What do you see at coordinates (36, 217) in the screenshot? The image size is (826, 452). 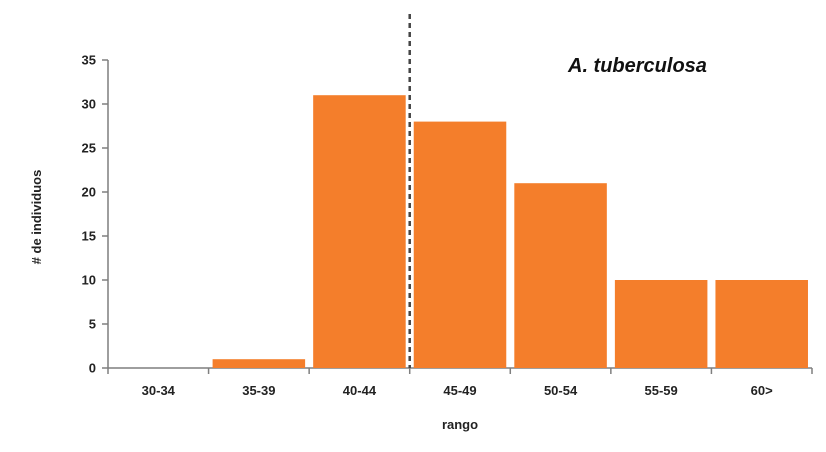 I see `y-axis-title: # de individuos` at bounding box center [36, 217].